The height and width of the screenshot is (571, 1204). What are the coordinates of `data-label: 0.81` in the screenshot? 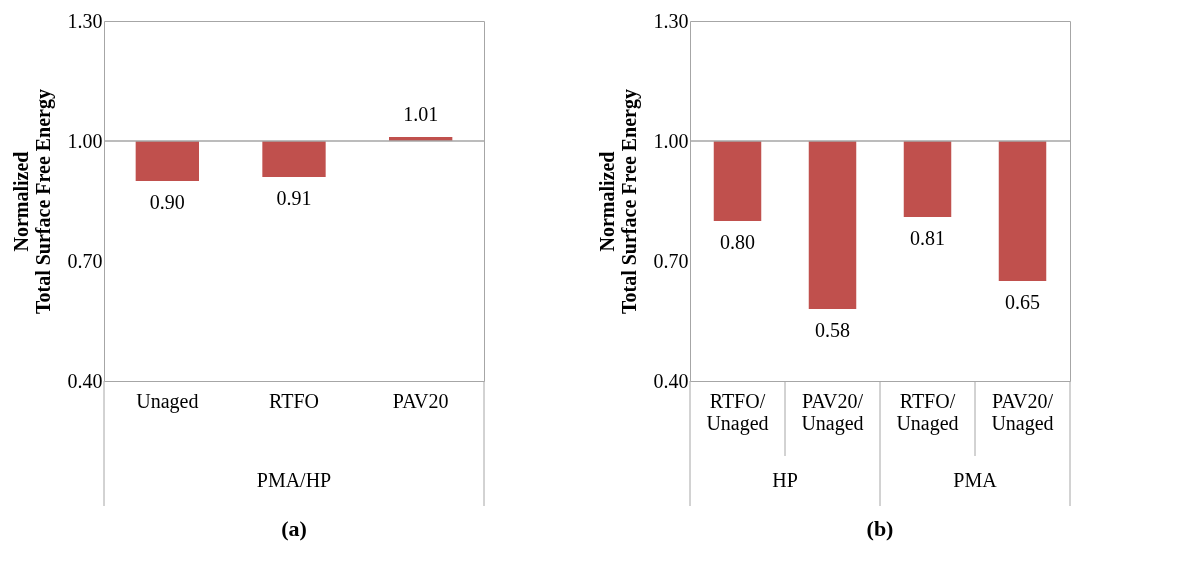 It's located at (927, 238).